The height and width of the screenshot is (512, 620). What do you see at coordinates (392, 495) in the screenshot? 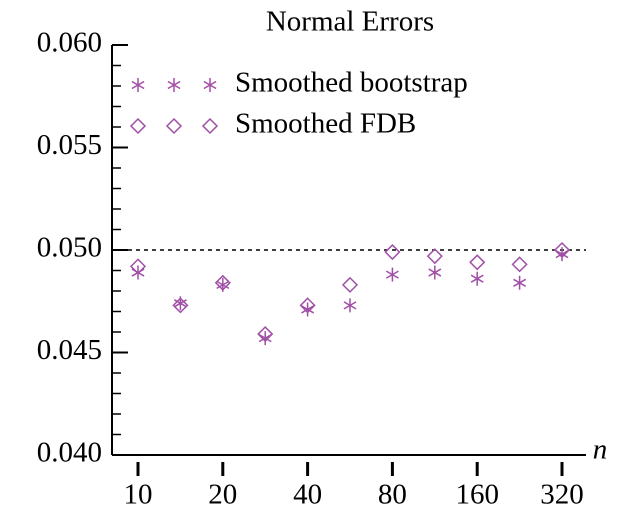
I see `x-tick-label: 80` at bounding box center [392, 495].